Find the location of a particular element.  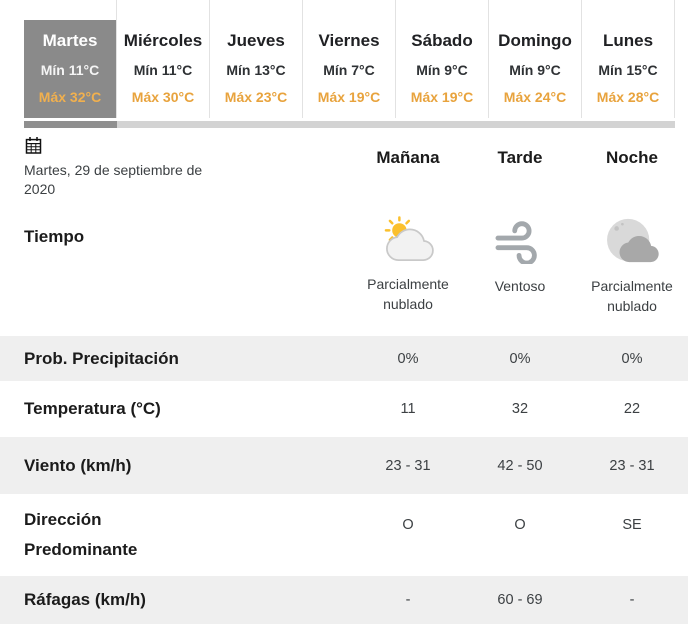

day-tab-sabado: Sábado Mín 9°C Máx 19°C is located at coordinates (442, 59).